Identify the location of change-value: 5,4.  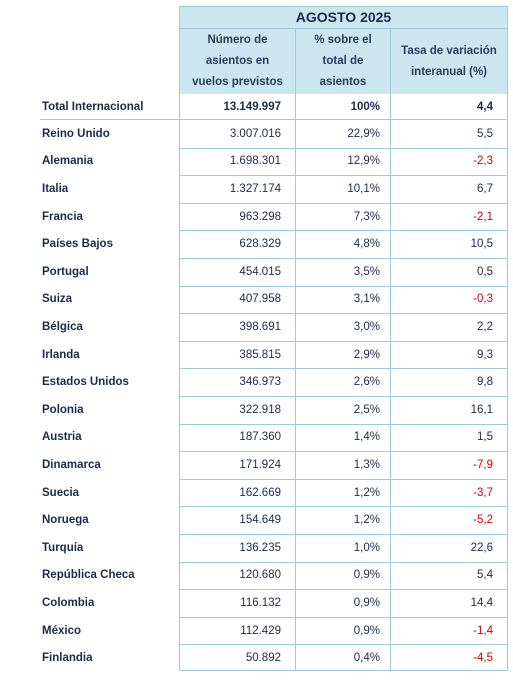
(485, 575).